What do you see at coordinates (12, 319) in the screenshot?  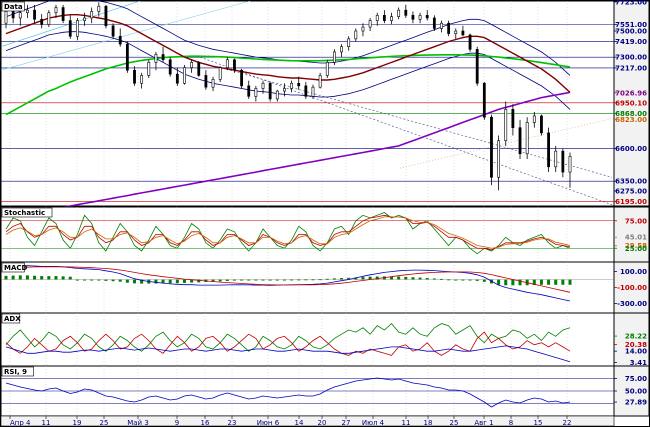 I see `panel-3-title: ADX` at bounding box center [12, 319].